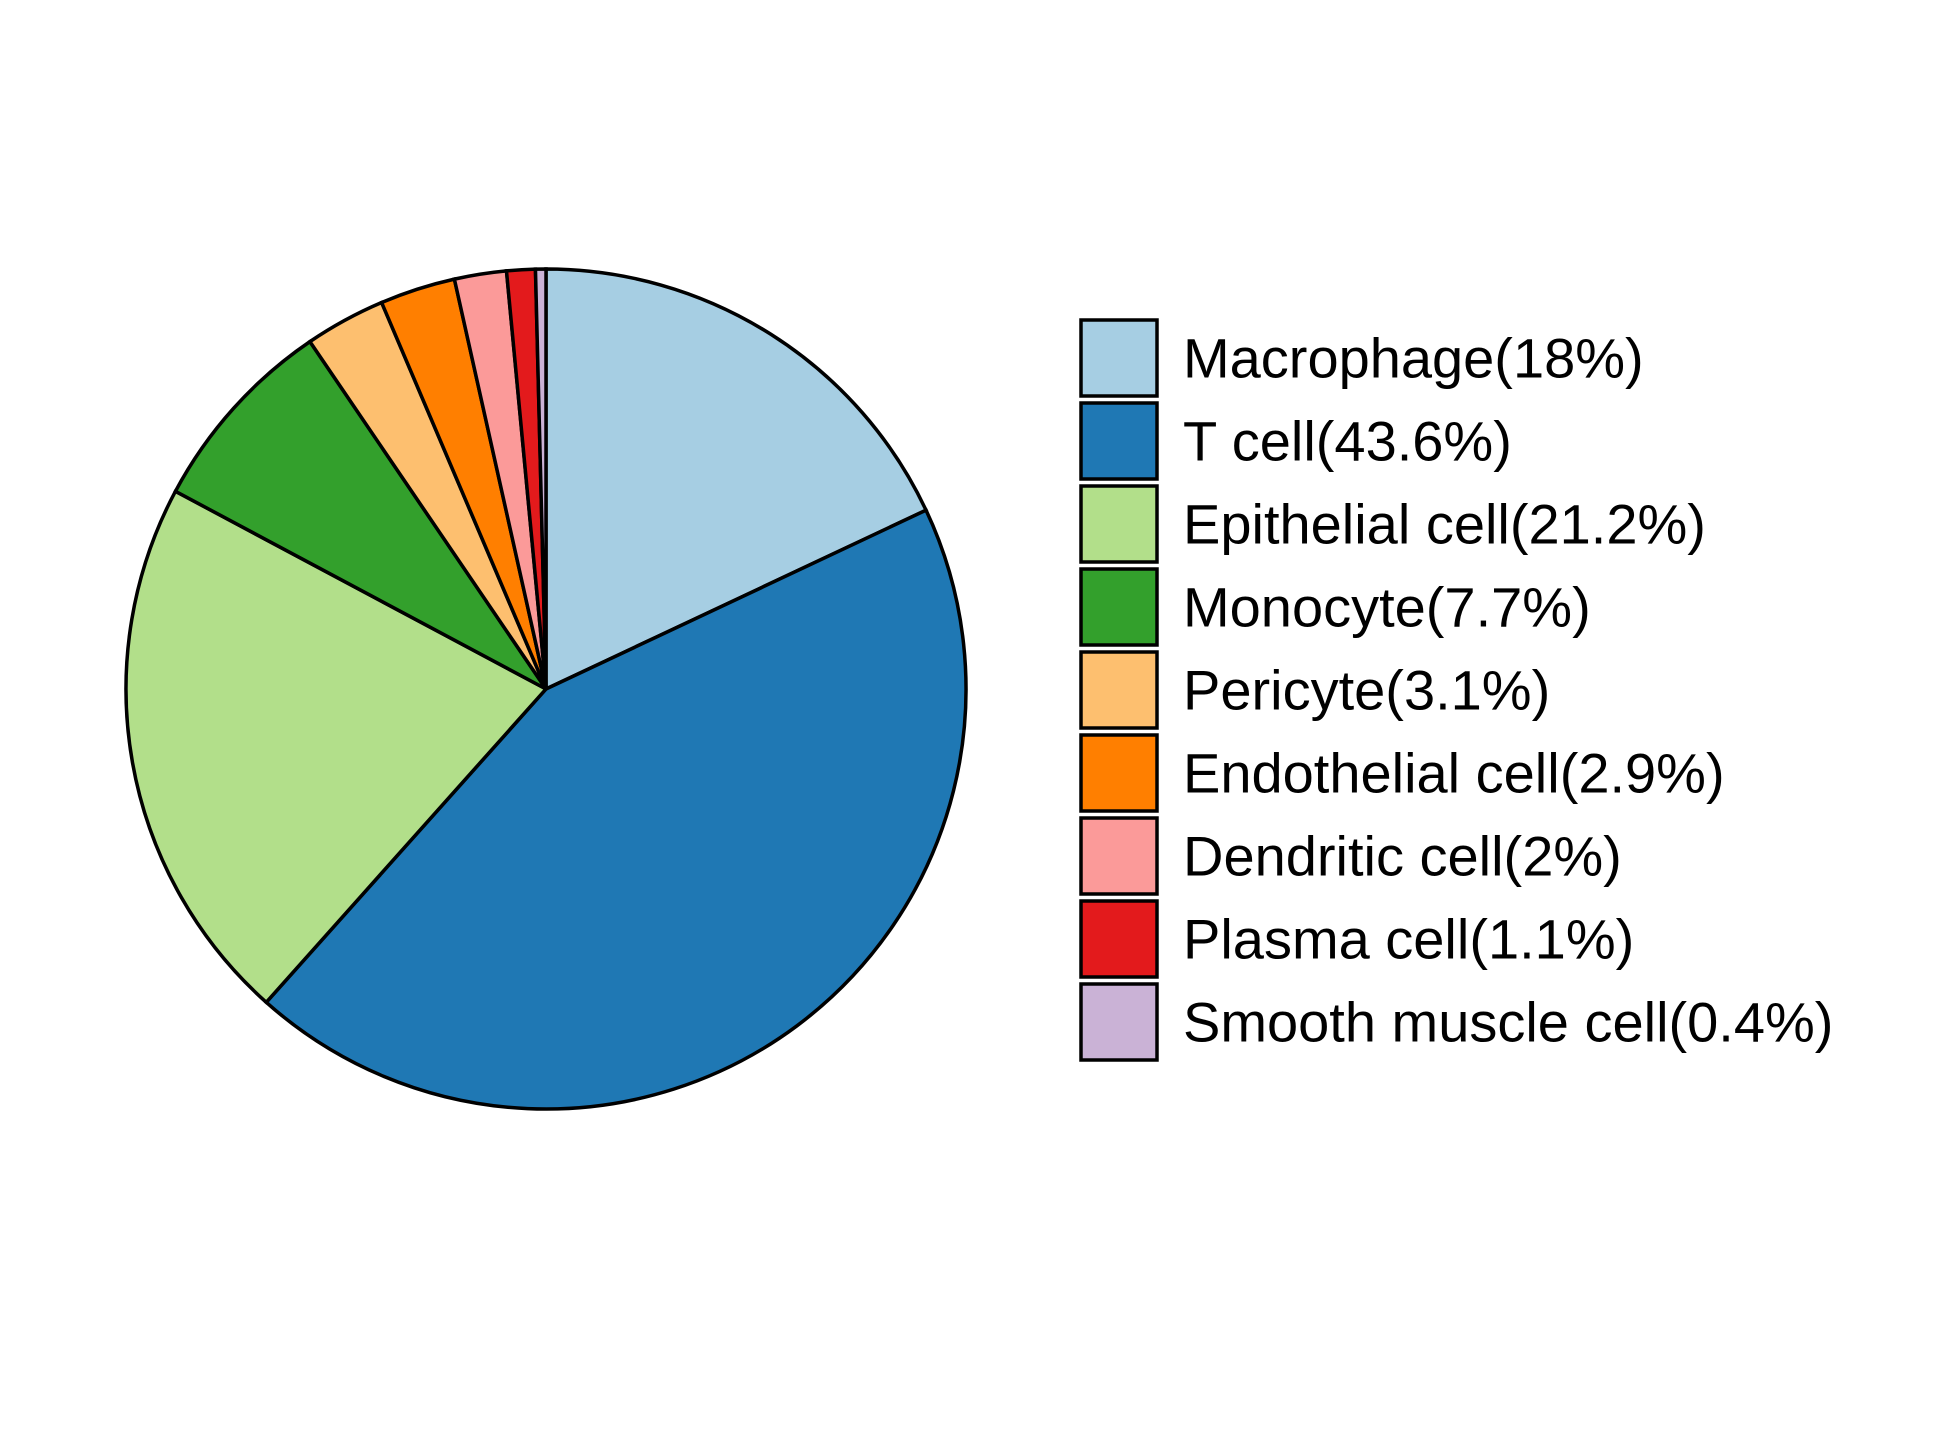 The image size is (1950, 1440). What do you see at coordinates (336, 746) in the screenshot?
I see `pie-slice-epithelial-cell` at bounding box center [336, 746].